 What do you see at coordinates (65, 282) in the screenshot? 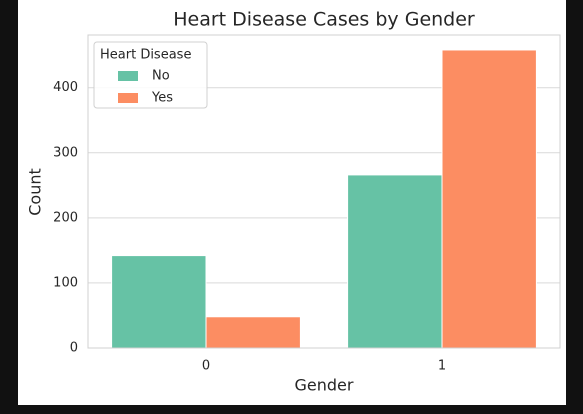
I see `y-tick-label: 100` at bounding box center [65, 282].